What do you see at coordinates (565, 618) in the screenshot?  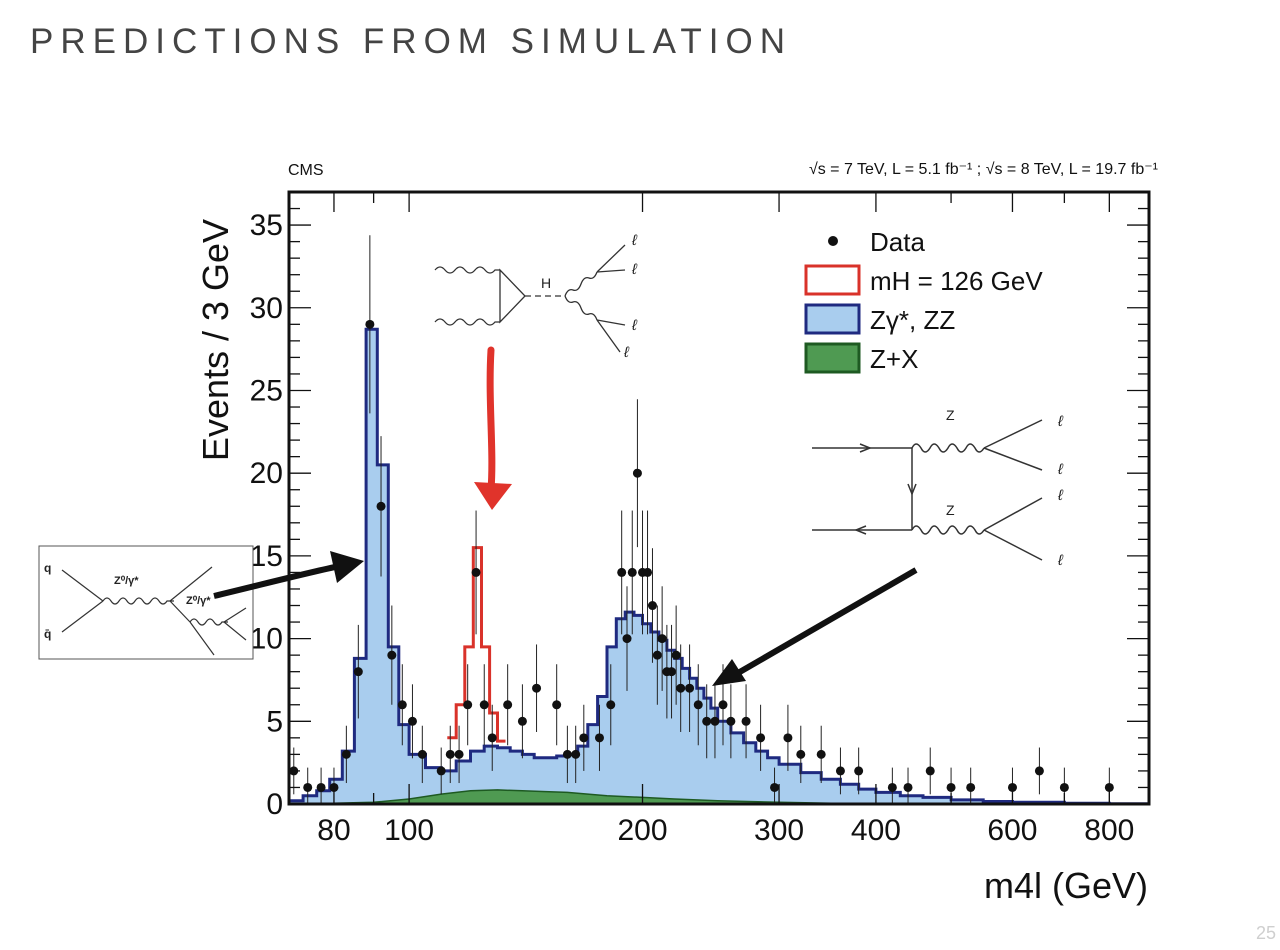 I see `black-arrows` at bounding box center [565, 618].